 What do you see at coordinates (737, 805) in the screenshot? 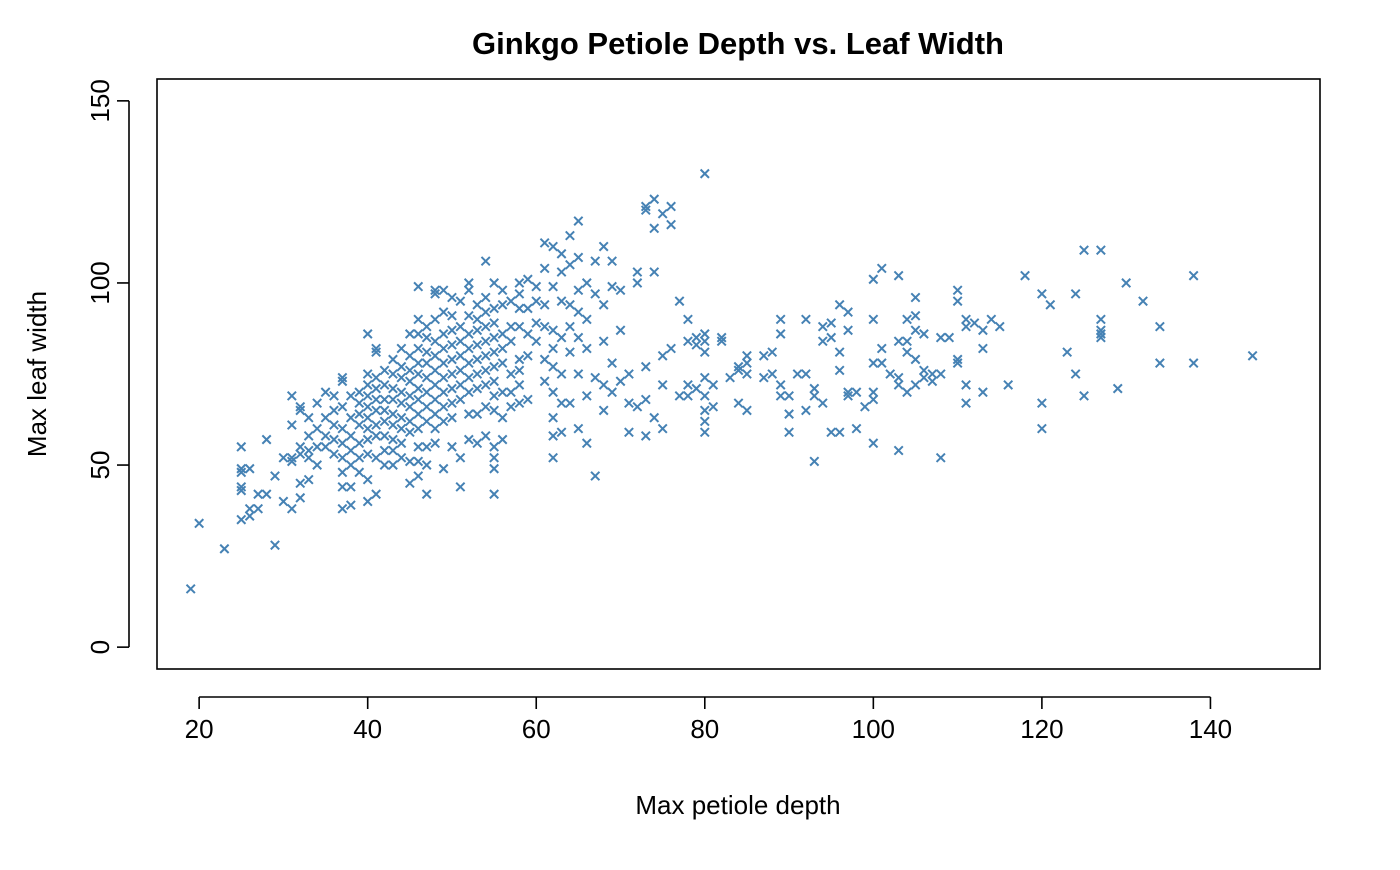
I see `x-axis-label: Max petiole depth` at bounding box center [737, 805].